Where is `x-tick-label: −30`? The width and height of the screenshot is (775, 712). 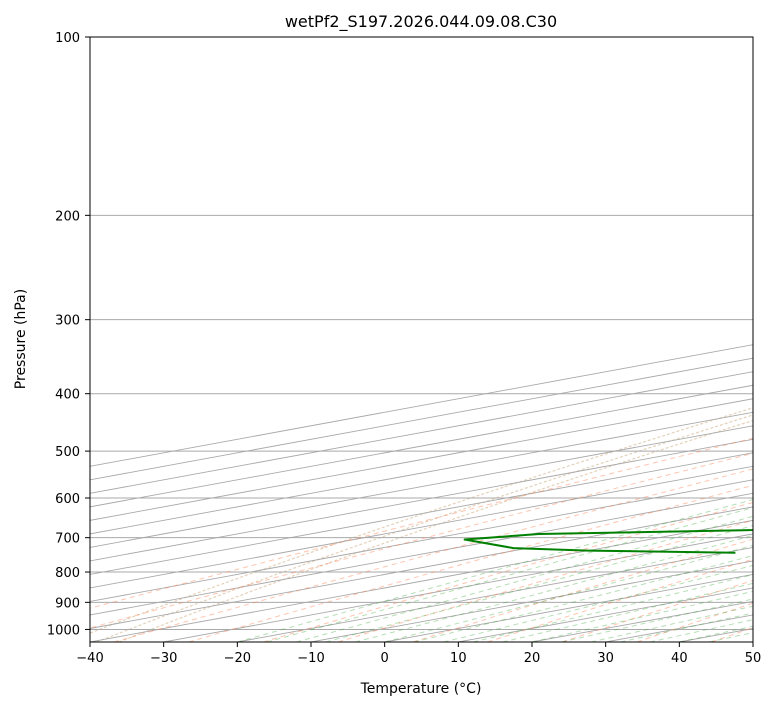
x-tick-label: −30 is located at coordinates (163, 658).